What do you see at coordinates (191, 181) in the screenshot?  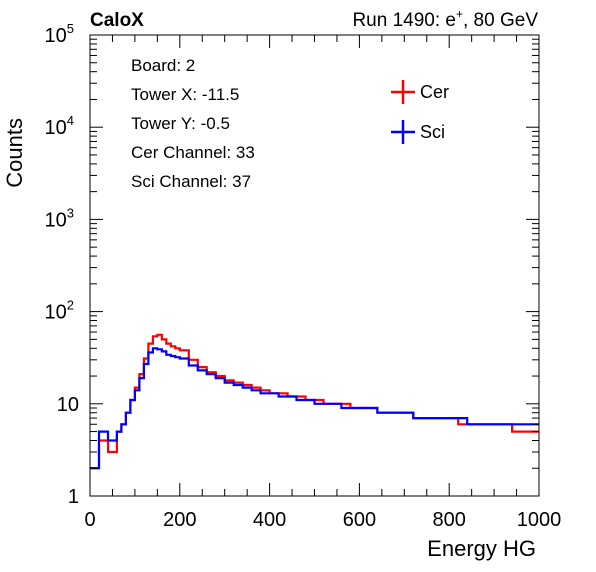 I see `info-line: Sci Channel: 37` at bounding box center [191, 181].